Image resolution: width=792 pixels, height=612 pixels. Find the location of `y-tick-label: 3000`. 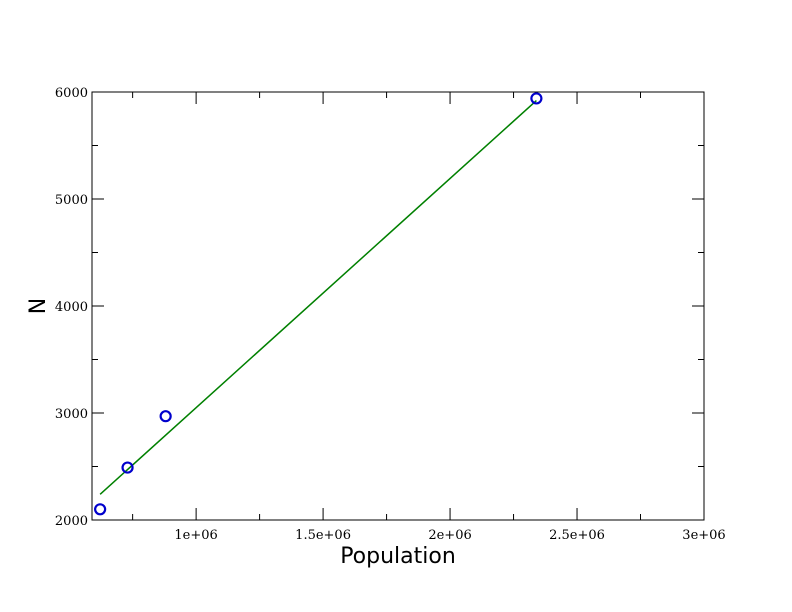

y-tick-label: 3000 is located at coordinates (71, 414).